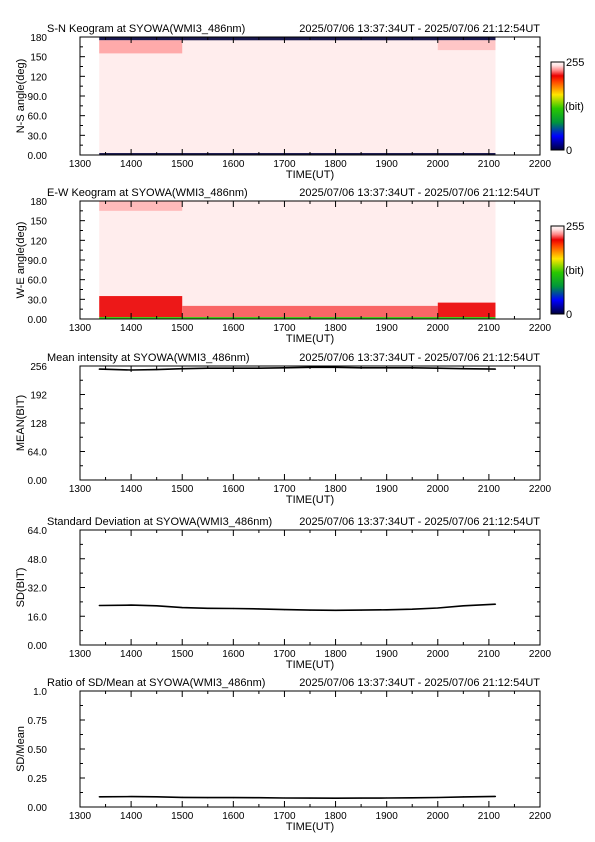  What do you see at coordinates (38, 721) in the screenshot?
I see `y-tick-label: 0.75` at bounding box center [38, 721].